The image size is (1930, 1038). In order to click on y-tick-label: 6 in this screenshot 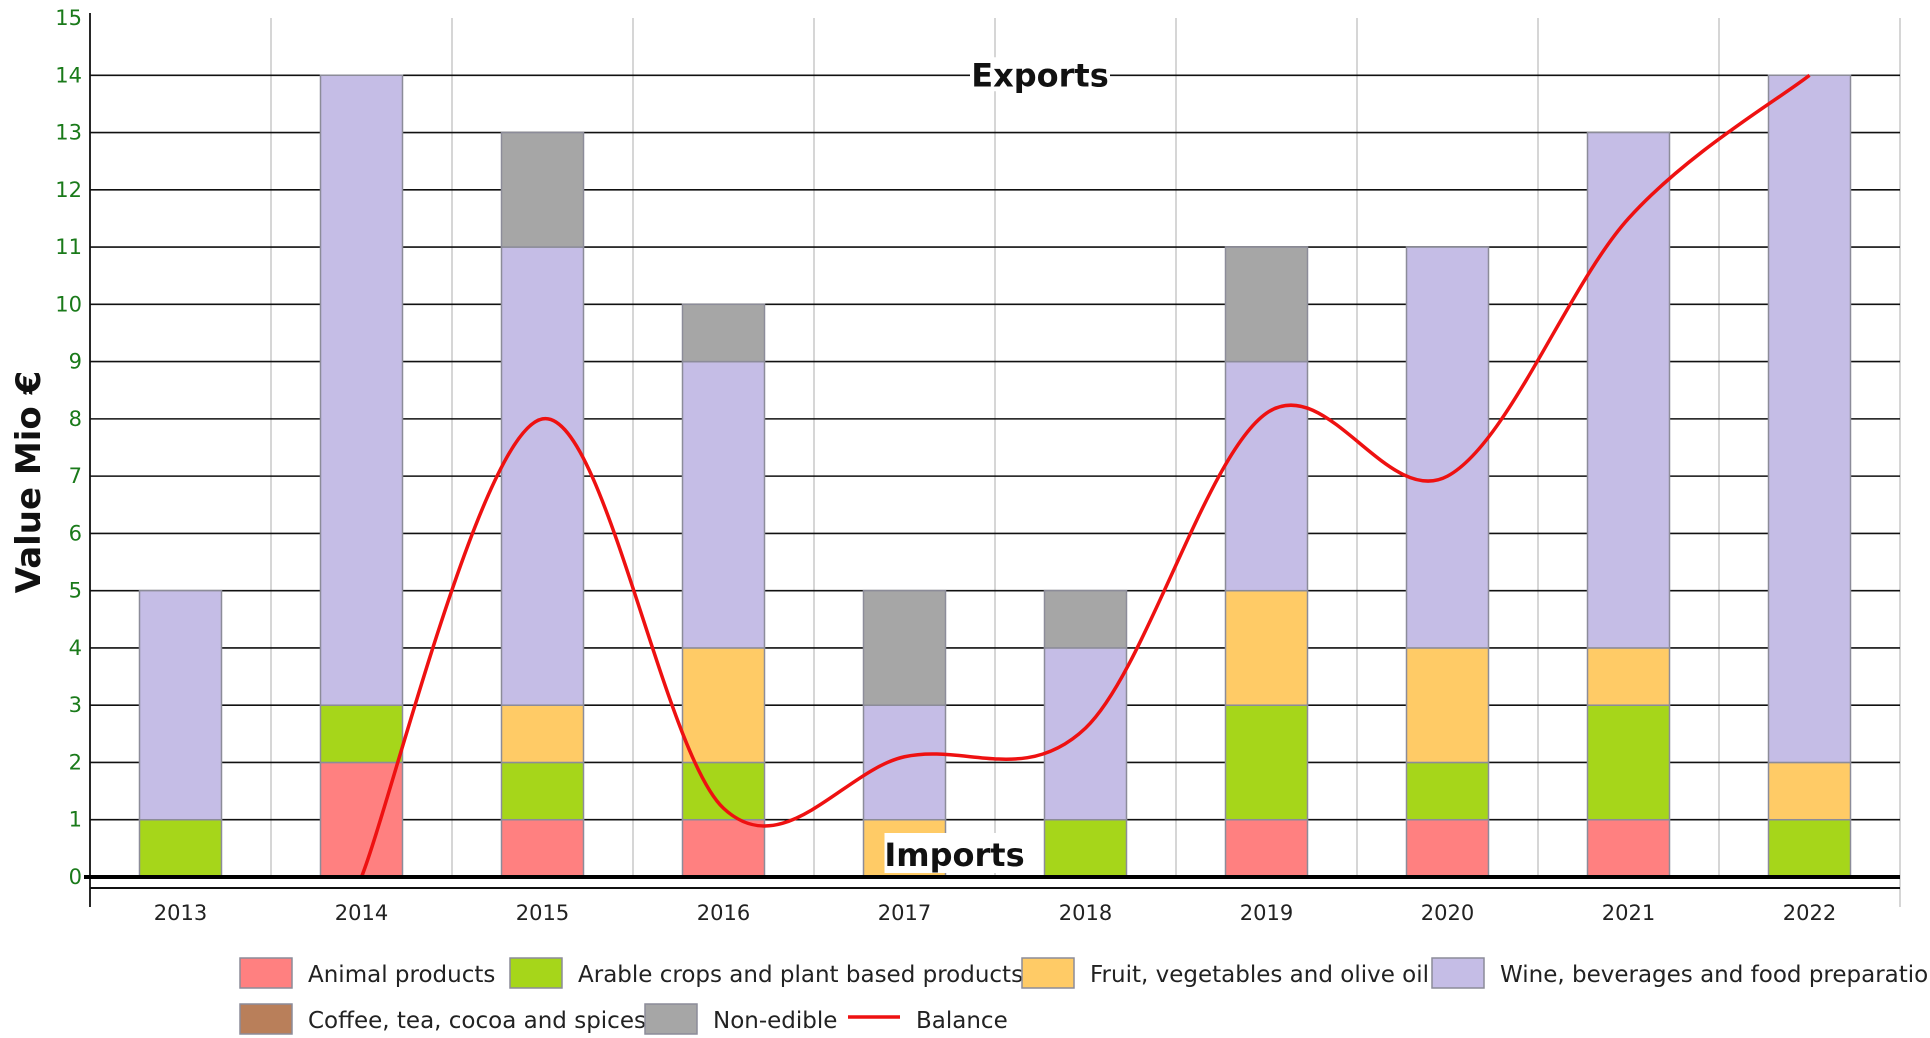, I will do `click(75, 533)`.